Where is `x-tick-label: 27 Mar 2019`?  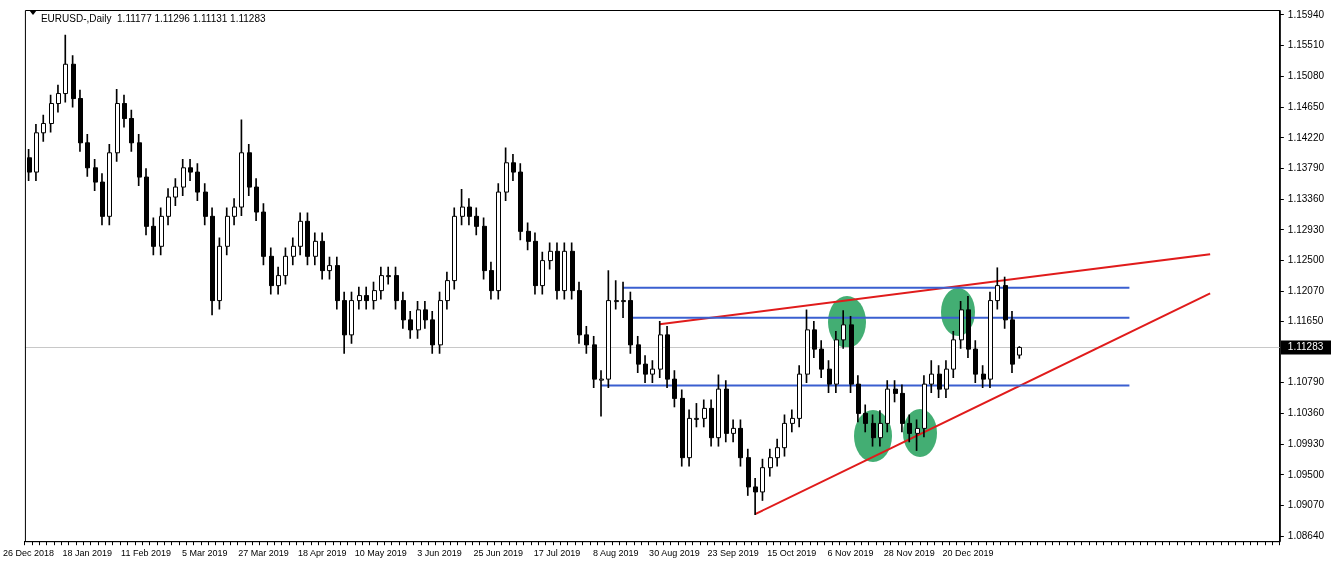
x-tick-label: 27 Mar 2019 is located at coordinates (263, 553).